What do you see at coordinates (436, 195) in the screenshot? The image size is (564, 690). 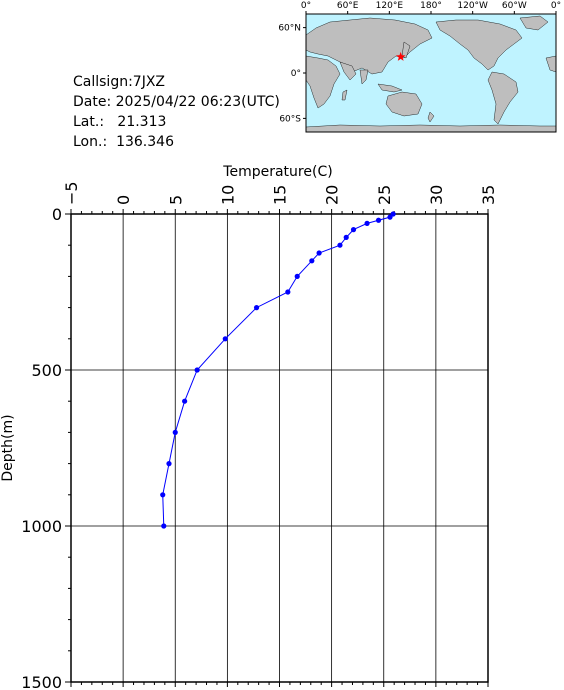 I see `x-tick-label: 30` at bounding box center [436, 195].